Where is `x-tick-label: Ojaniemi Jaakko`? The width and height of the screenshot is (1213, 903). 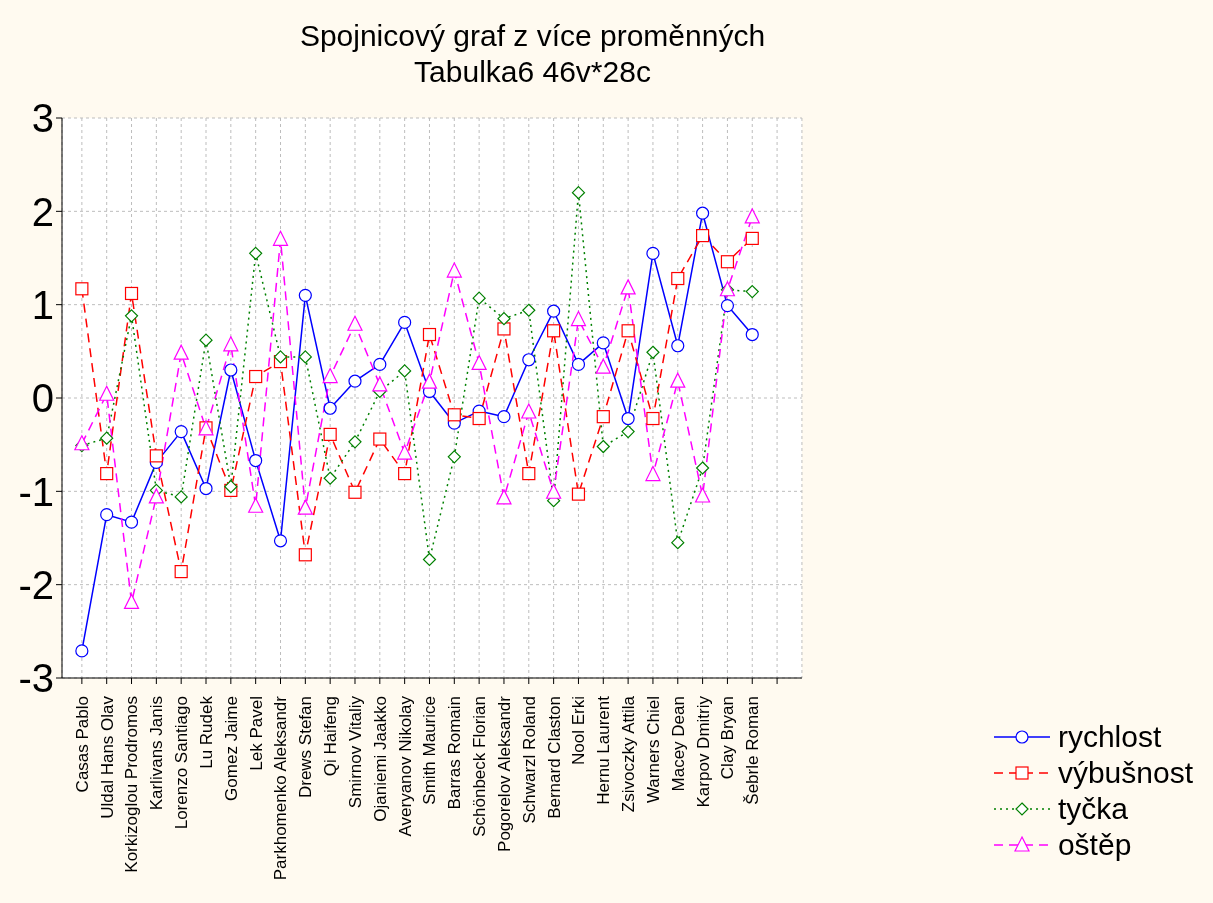 x-tick-label: Ojaniemi Jaakko is located at coordinates (380, 759).